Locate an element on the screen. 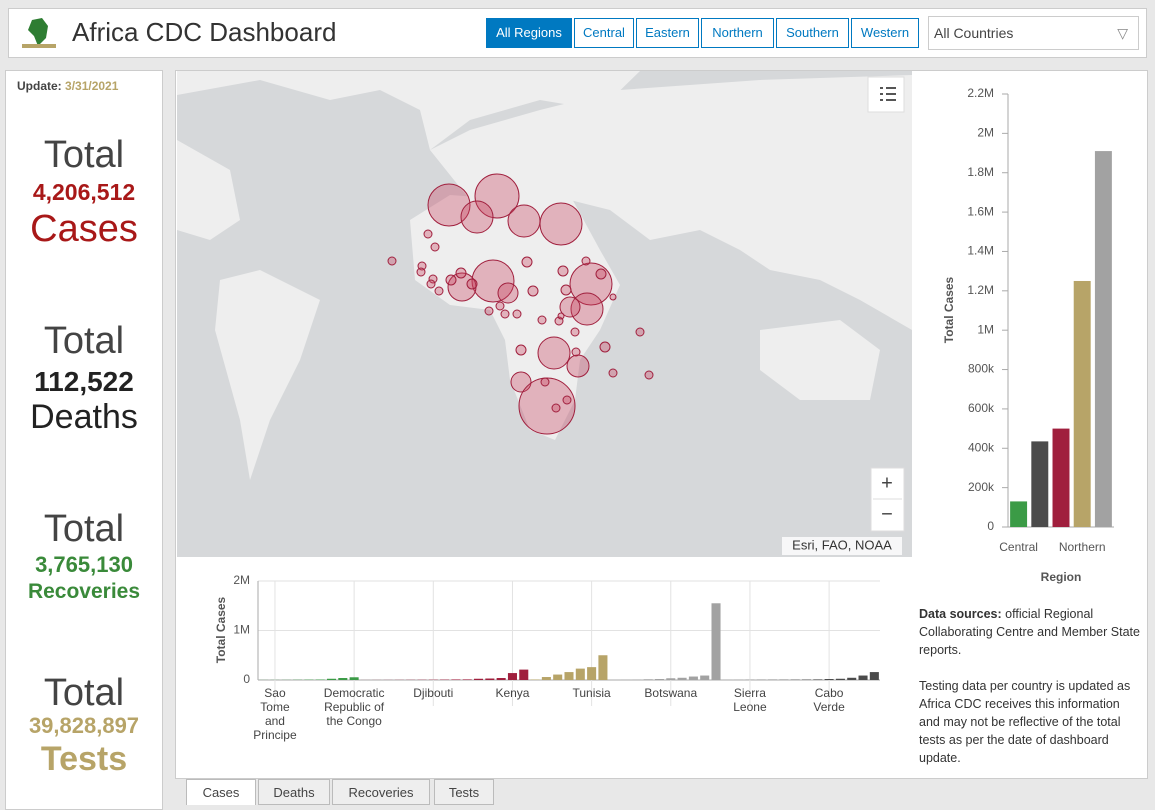  x-axis-label: Region is located at coordinates (1061, 577).